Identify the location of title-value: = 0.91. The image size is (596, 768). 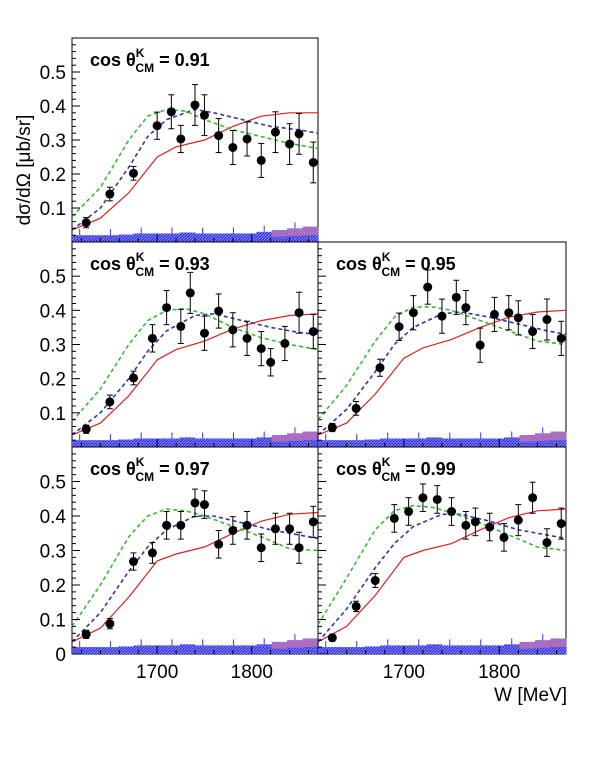
(182, 60).